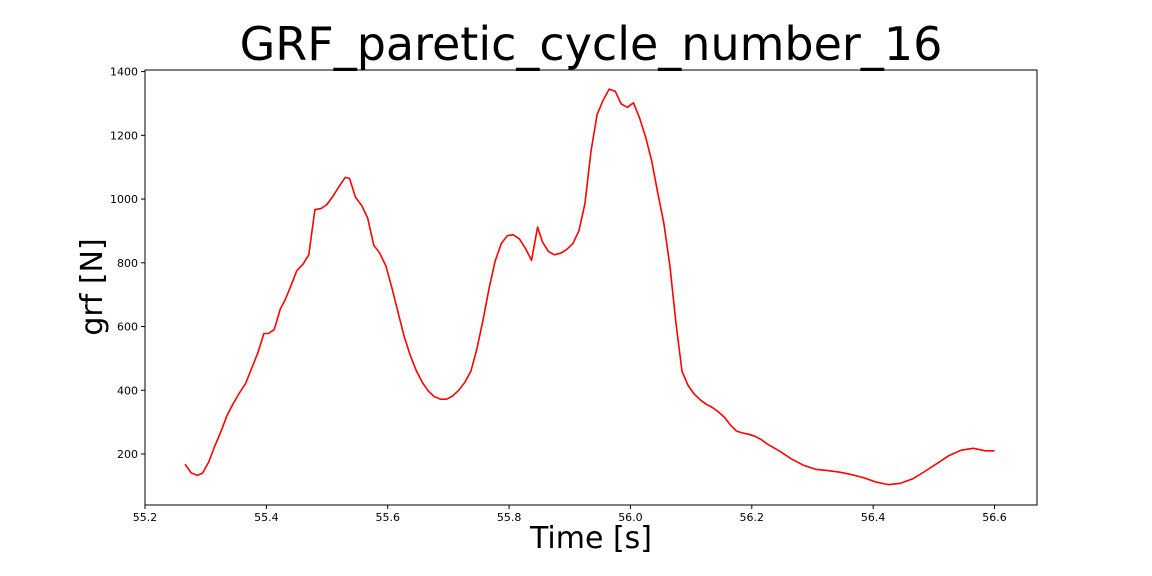 The image size is (1152, 576). What do you see at coordinates (994, 517) in the screenshot?
I see `x-tick-label: 56.6` at bounding box center [994, 517].